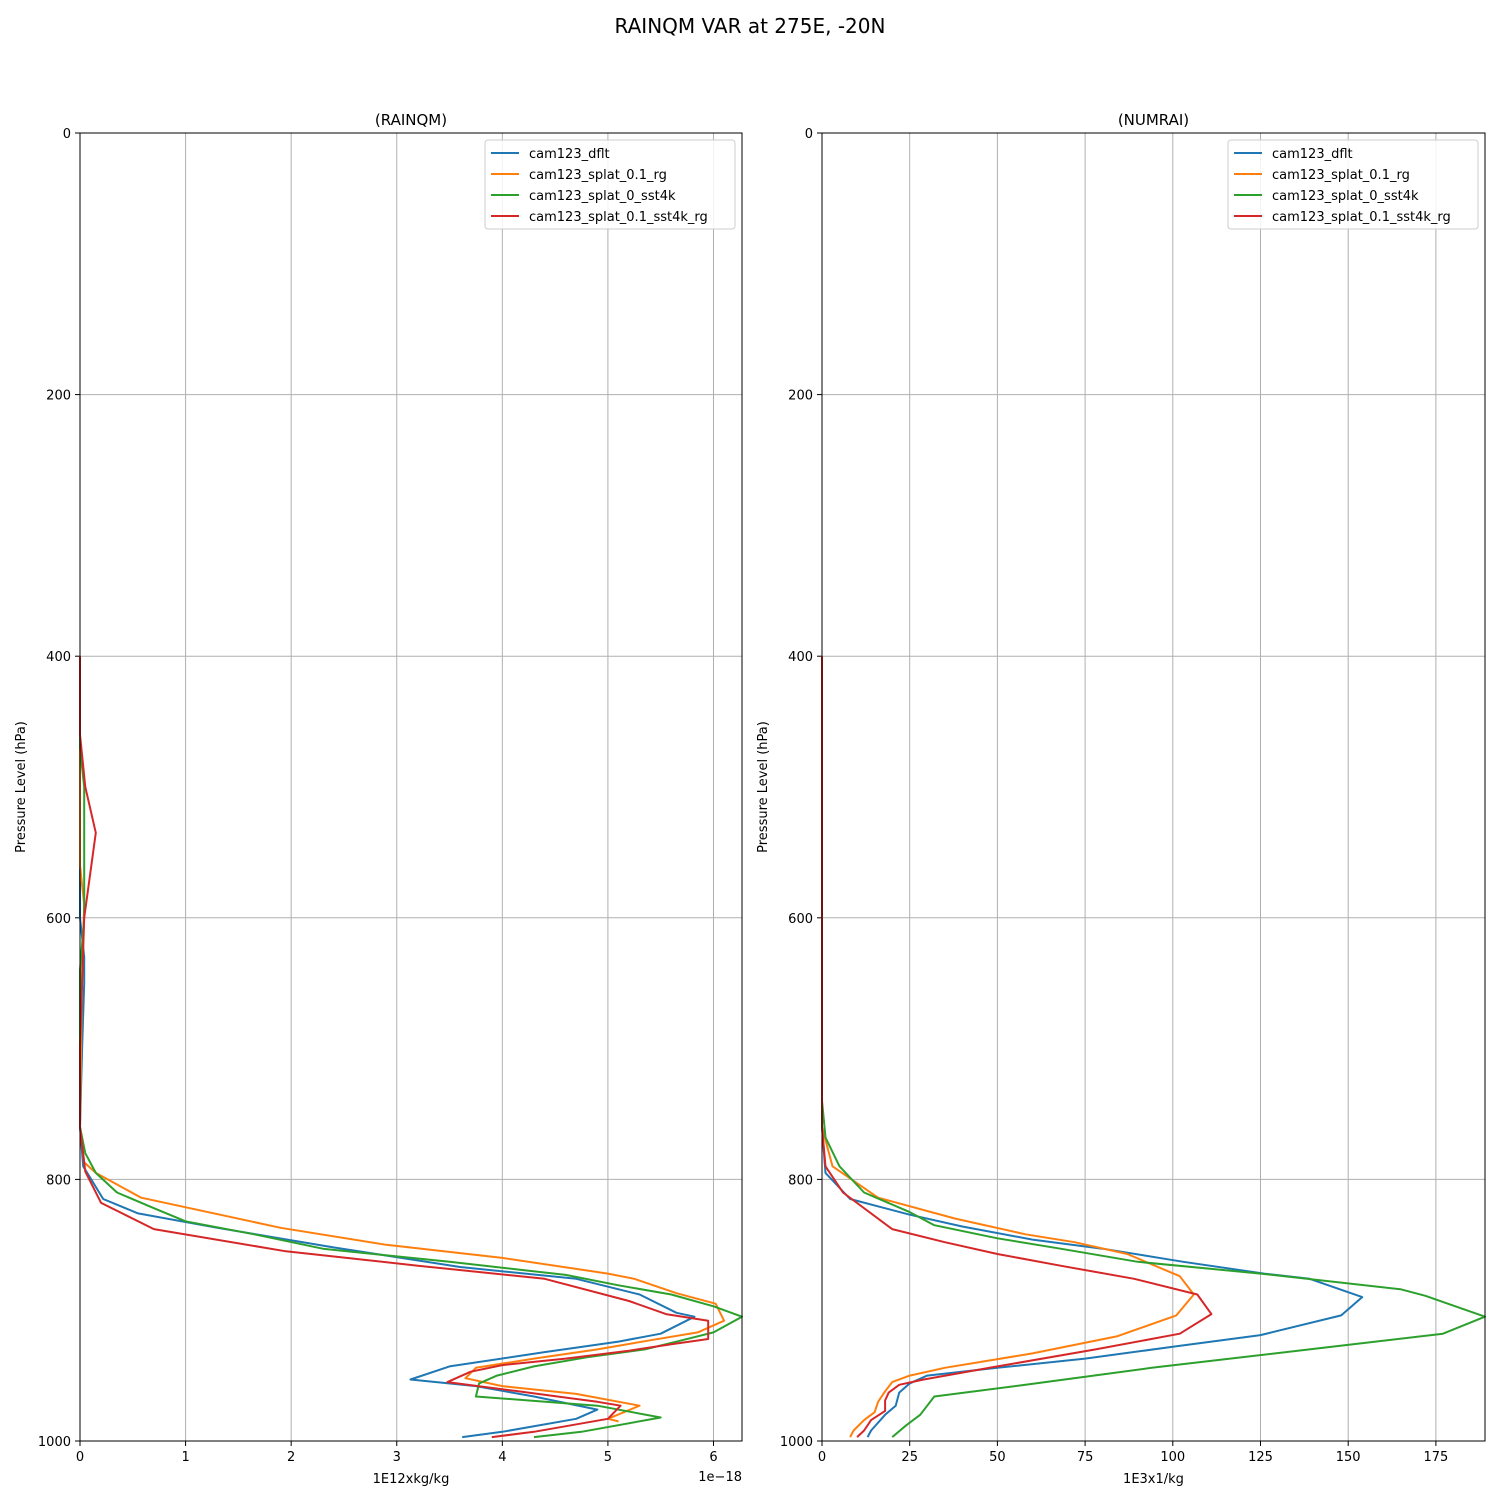  What do you see at coordinates (411, 120) in the screenshot?
I see `panel-title: (RAINQM)` at bounding box center [411, 120].